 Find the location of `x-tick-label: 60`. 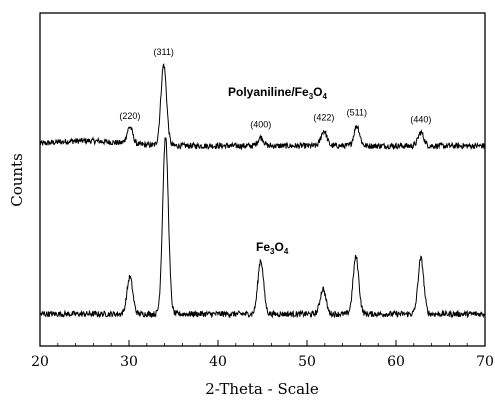

x-tick-label: 60 is located at coordinates (396, 362).